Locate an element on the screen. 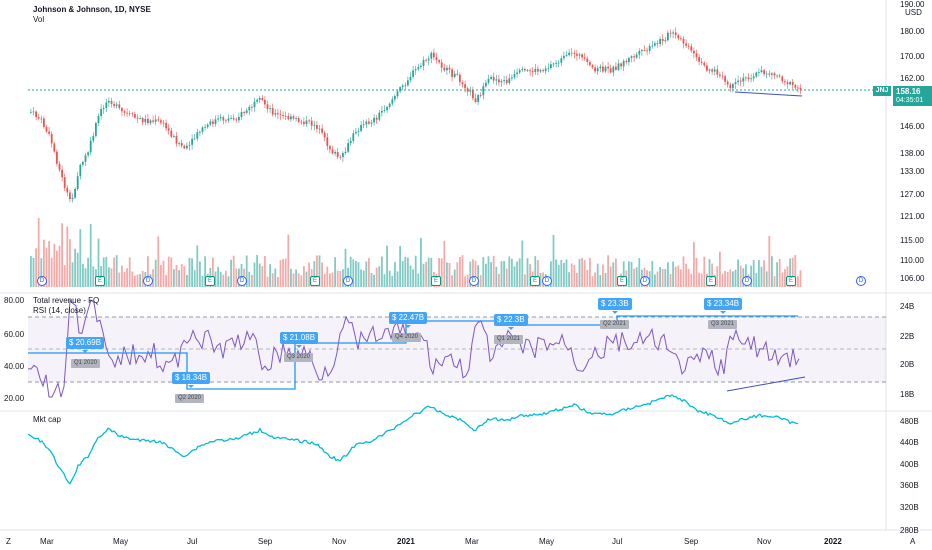  mktcap-tick: 400B is located at coordinates (909, 464).